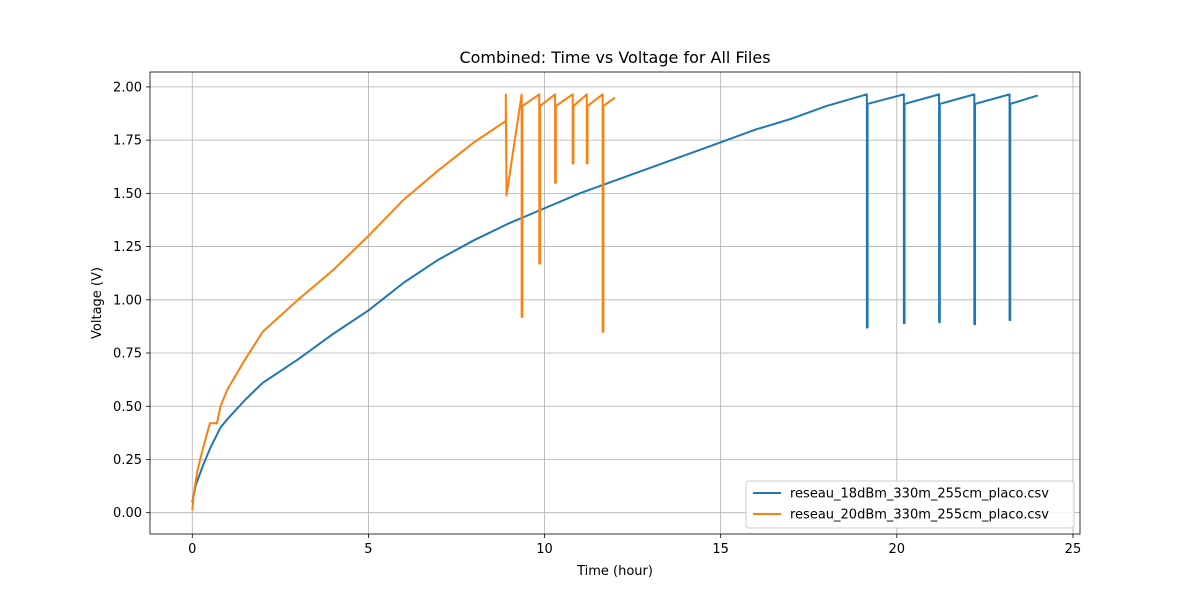  What do you see at coordinates (127, 460) in the screenshot?
I see `y-tick-label: 0.25` at bounding box center [127, 460].